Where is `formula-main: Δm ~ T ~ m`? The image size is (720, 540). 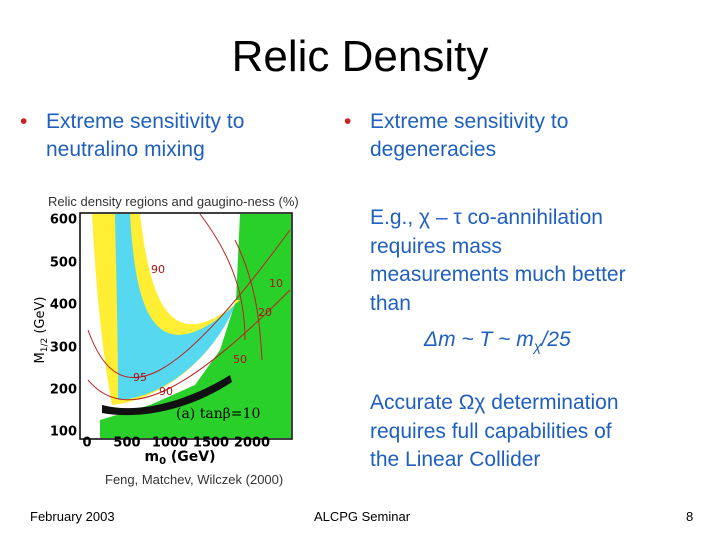
formula-main: Δm ~ T ~ m is located at coordinates (479, 339).